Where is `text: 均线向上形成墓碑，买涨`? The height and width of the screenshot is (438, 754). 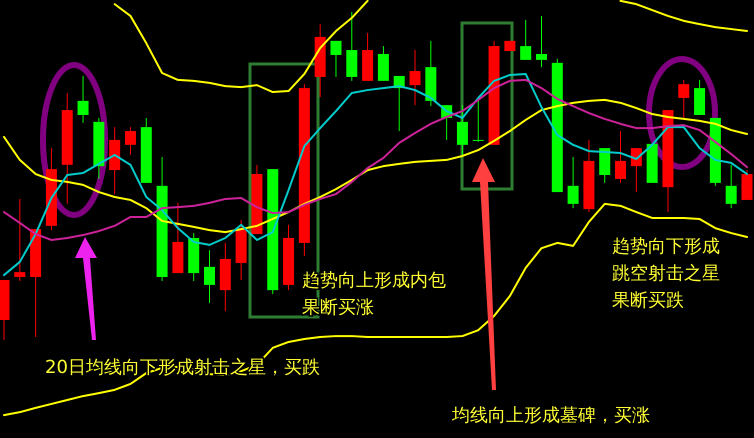 text: 均线向上形成墓碑，买涨 is located at coordinates (550, 415).